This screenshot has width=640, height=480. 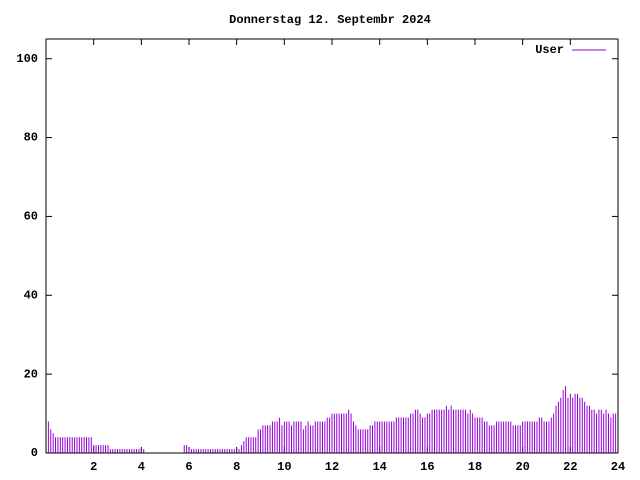 What do you see at coordinates (427, 467) in the screenshot?
I see `x-tick-label: 16` at bounding box center [427, 467].